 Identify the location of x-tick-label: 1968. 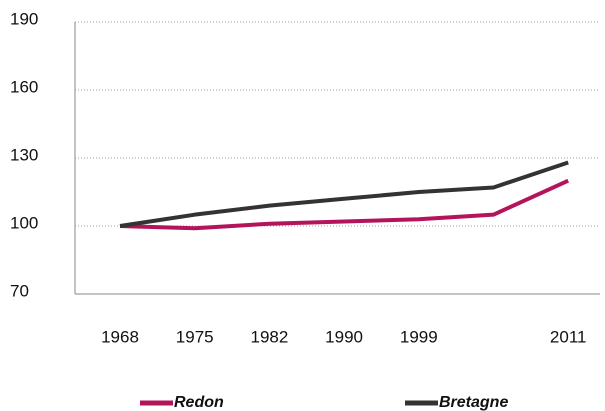
(120, 336).